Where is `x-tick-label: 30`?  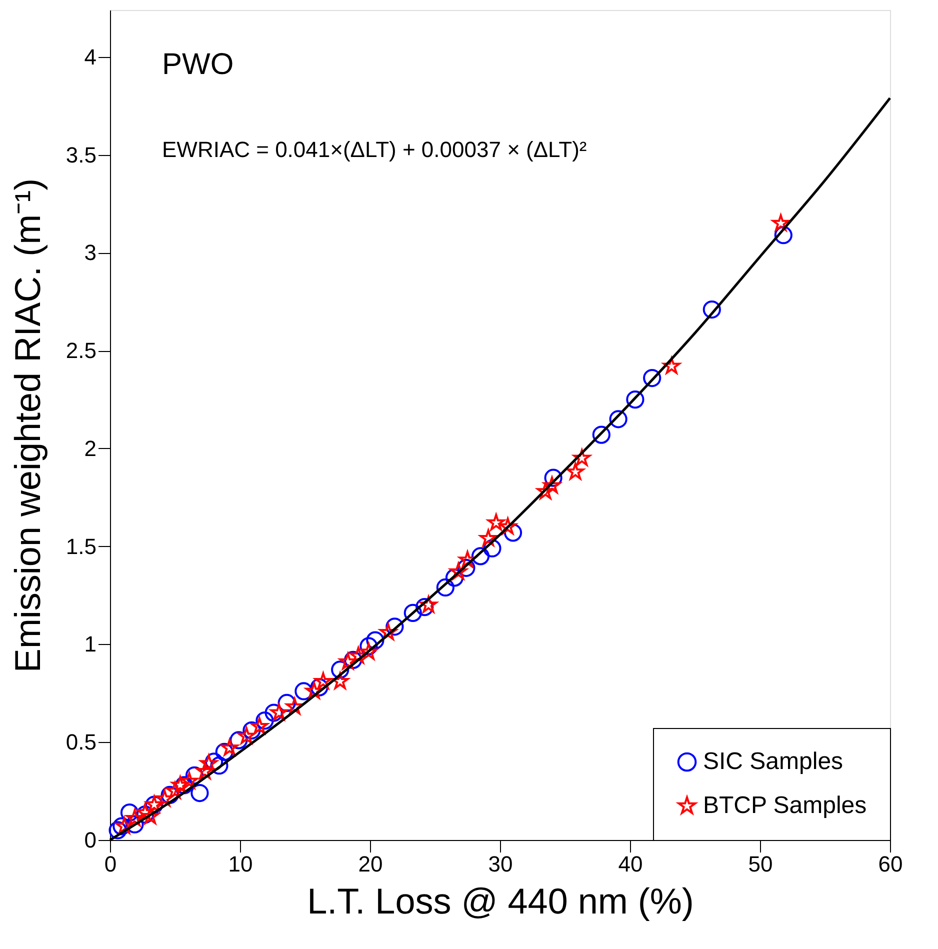
x-tick-label: 30 is located at coordinates (500, 864).